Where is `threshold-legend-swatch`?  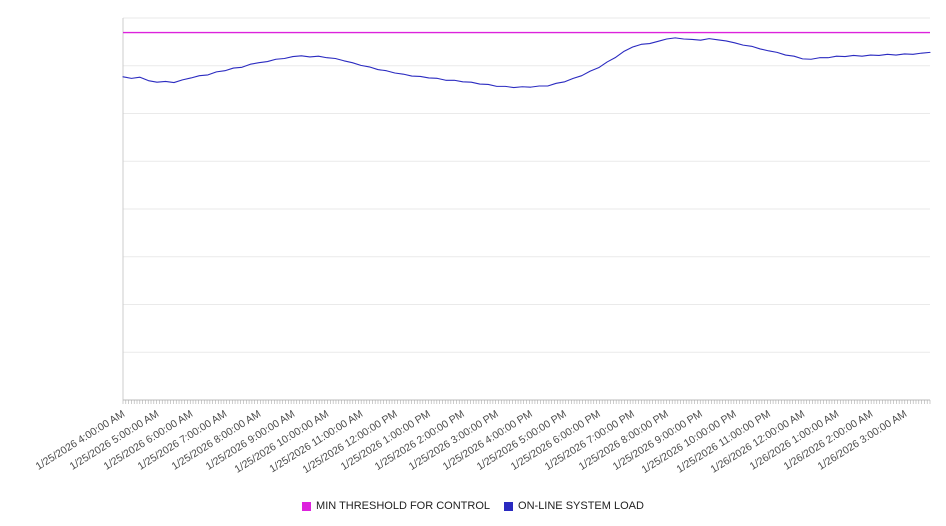 threshold-legend-swatch is located at coordinates (307, 506).